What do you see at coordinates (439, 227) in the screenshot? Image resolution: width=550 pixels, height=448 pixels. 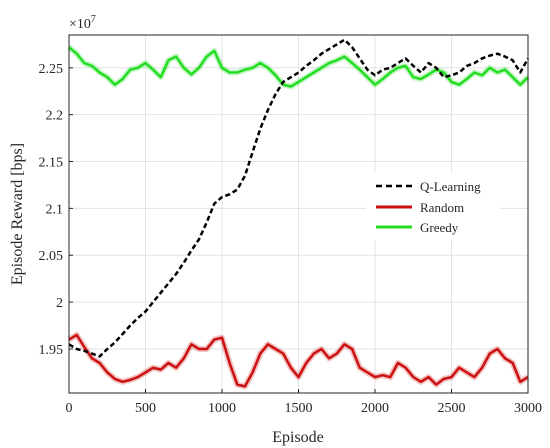 I see `legend-label-greedy: Greedy` at bounding box center [439, 227].